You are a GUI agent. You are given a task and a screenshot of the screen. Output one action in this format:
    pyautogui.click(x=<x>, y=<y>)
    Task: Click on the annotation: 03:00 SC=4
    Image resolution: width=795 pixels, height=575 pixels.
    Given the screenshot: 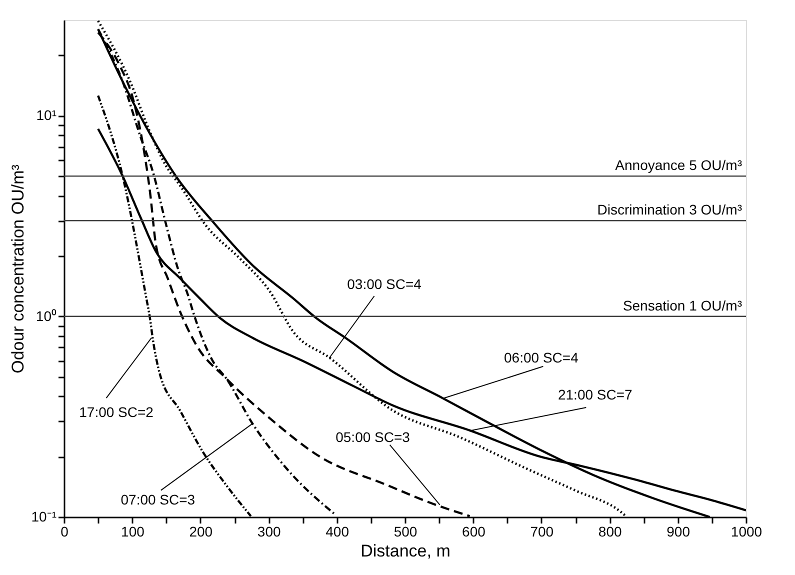 What is the action you would take?
    pyautogui.click(x=384, y=284)
    